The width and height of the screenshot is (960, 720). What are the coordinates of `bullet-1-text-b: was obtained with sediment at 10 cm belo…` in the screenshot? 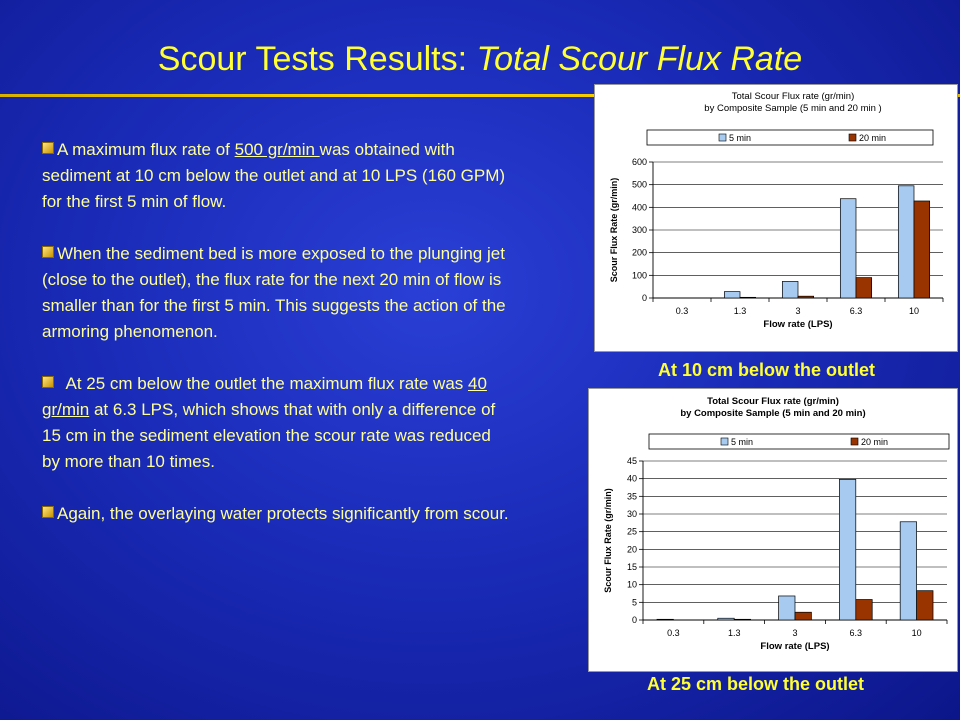 It's located at (274, 175).